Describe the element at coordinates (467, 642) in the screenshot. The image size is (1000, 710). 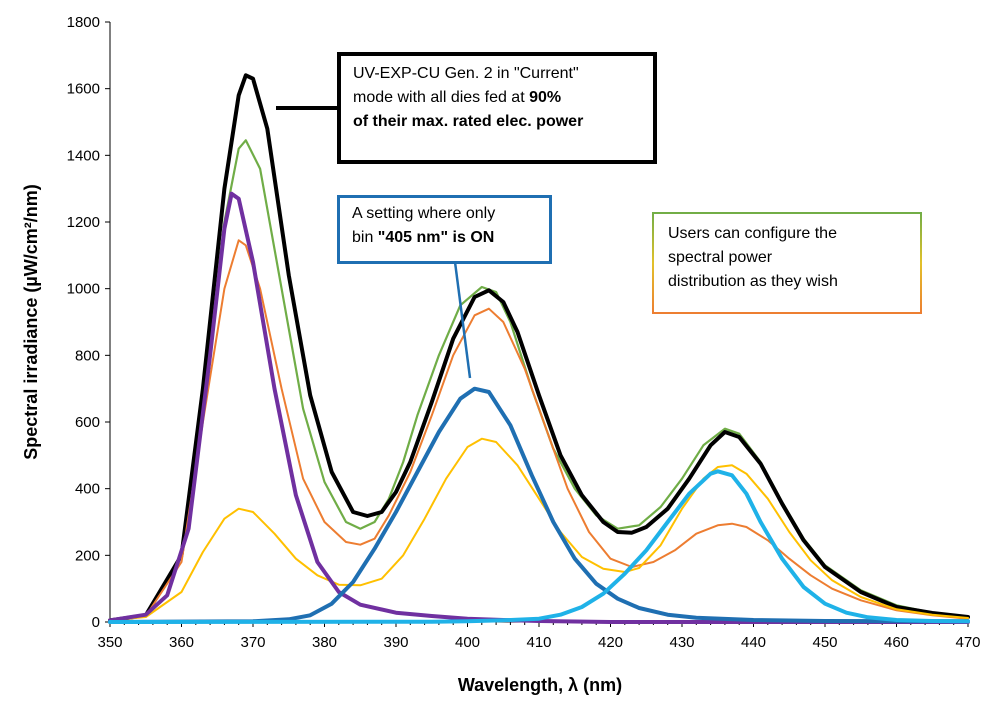
I see `x-tick-label: 400` at that location.